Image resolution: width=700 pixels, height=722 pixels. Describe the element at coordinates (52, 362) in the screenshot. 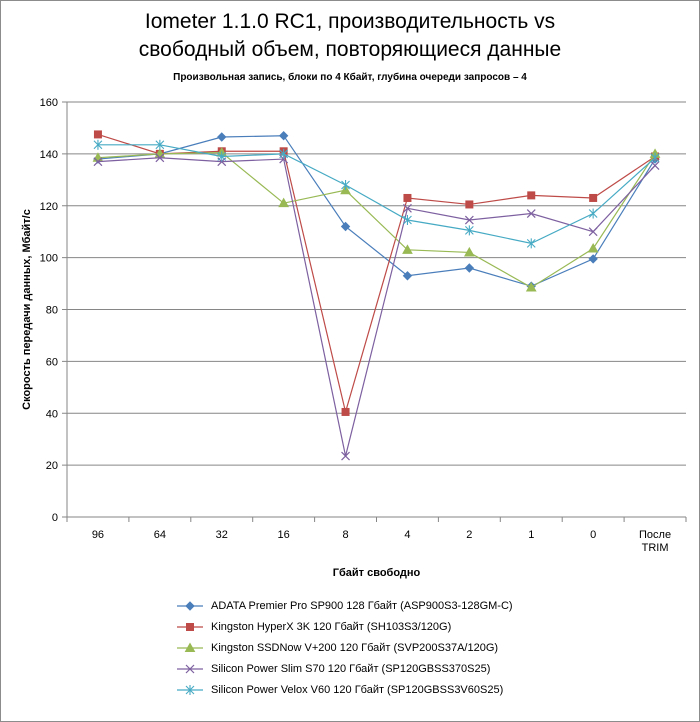

I see `y-tick-label: 60` at that location.